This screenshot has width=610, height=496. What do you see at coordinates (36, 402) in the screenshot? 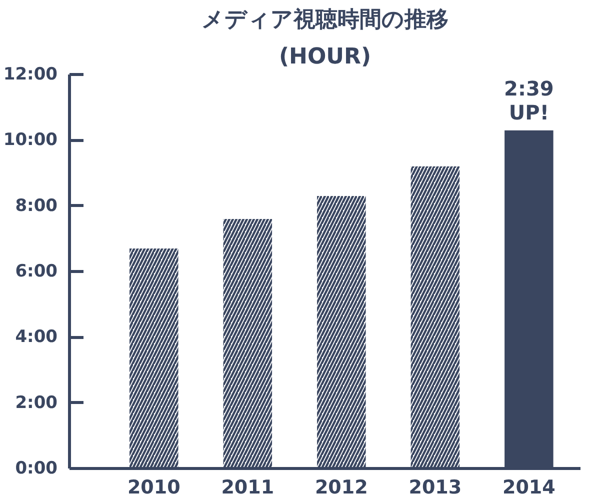
I see `y-tick-label: 2:00` at bounding box center [36, 402].